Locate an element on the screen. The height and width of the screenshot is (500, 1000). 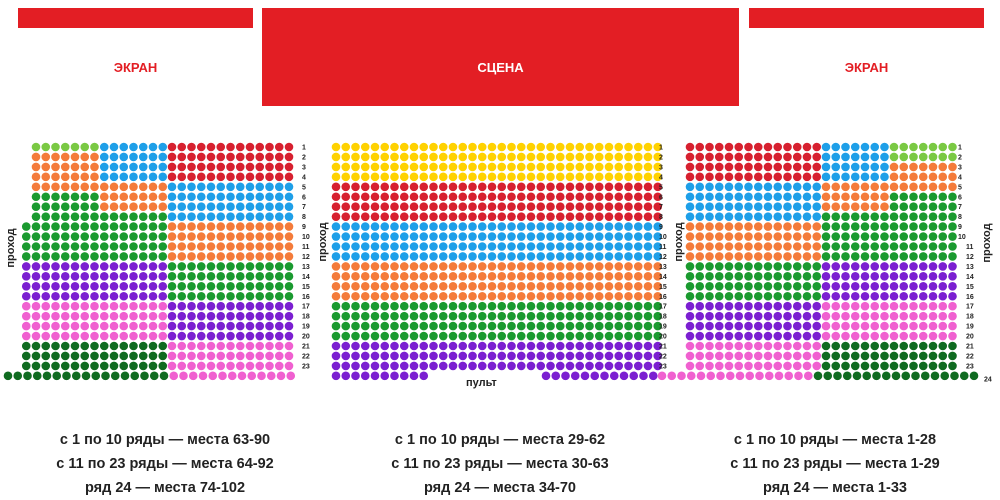
seat-center-row24 is located at coordinates (634, 376).